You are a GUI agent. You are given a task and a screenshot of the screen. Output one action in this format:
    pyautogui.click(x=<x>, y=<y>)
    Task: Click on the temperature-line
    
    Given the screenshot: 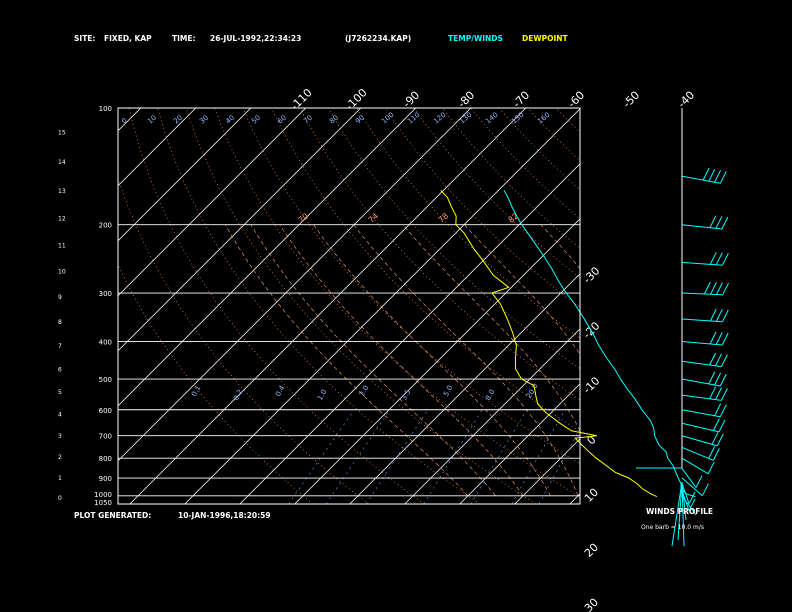 What is the action you would take?
    pyautogui.click(x=599, y=344)
    